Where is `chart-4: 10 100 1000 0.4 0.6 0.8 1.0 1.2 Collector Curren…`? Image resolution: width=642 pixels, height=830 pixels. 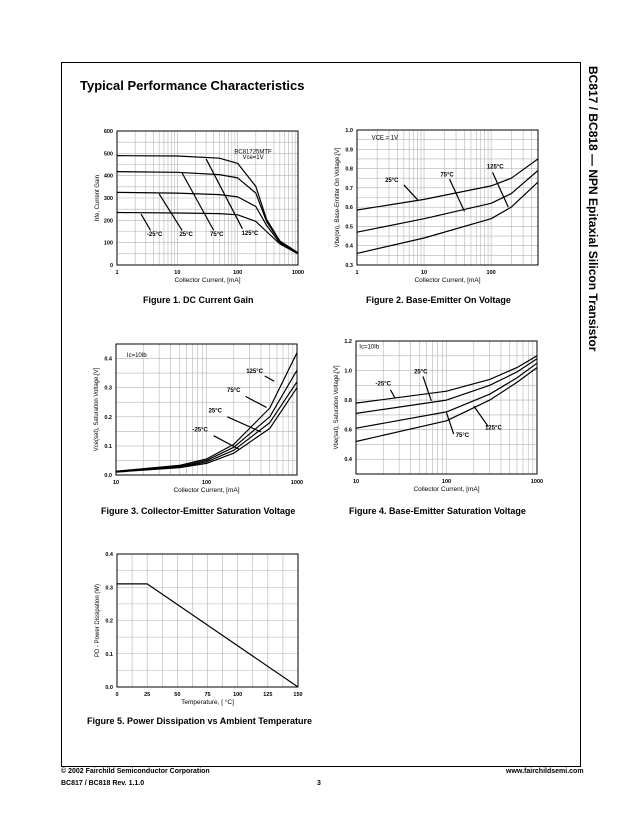 chart-4: 10 100 1000 0.4 0.6 0.8 1.0 1.2 Collector Curren… is located at coordinates (438, 416).